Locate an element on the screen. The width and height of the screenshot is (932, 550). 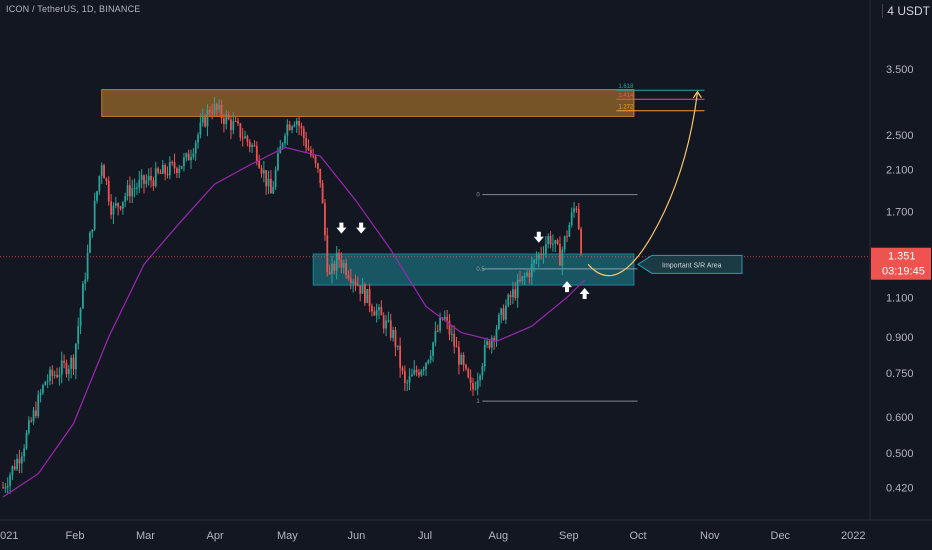
currency-badge: 4 USDT is located at coordinates (906, 11).